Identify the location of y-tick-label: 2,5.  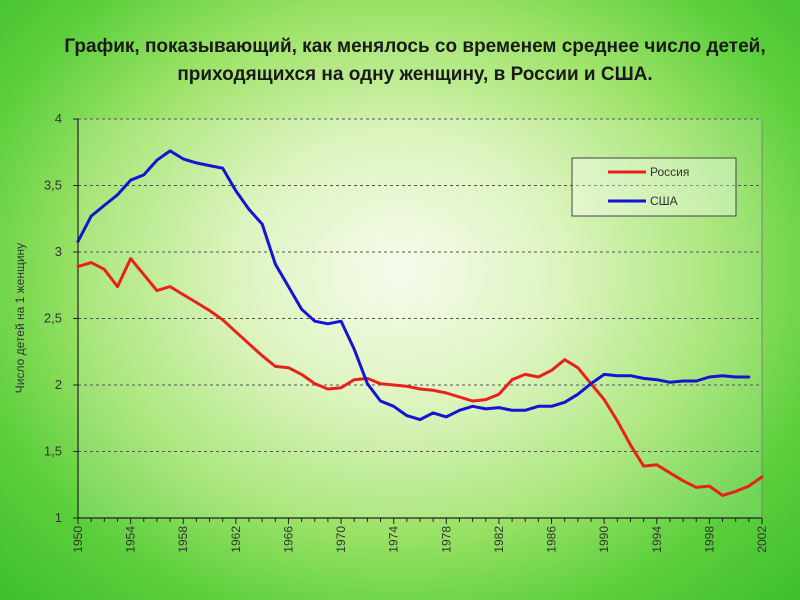
(53, 318).